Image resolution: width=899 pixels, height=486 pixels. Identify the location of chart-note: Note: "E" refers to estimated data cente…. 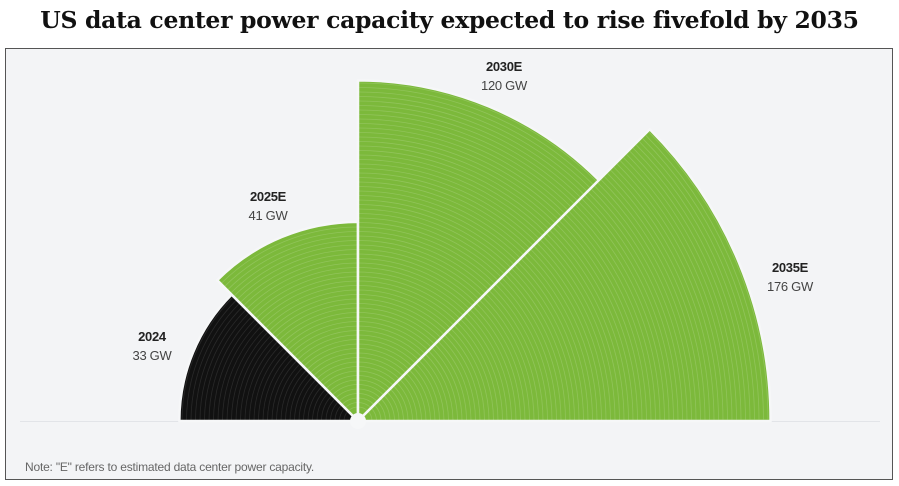
(170, 467).